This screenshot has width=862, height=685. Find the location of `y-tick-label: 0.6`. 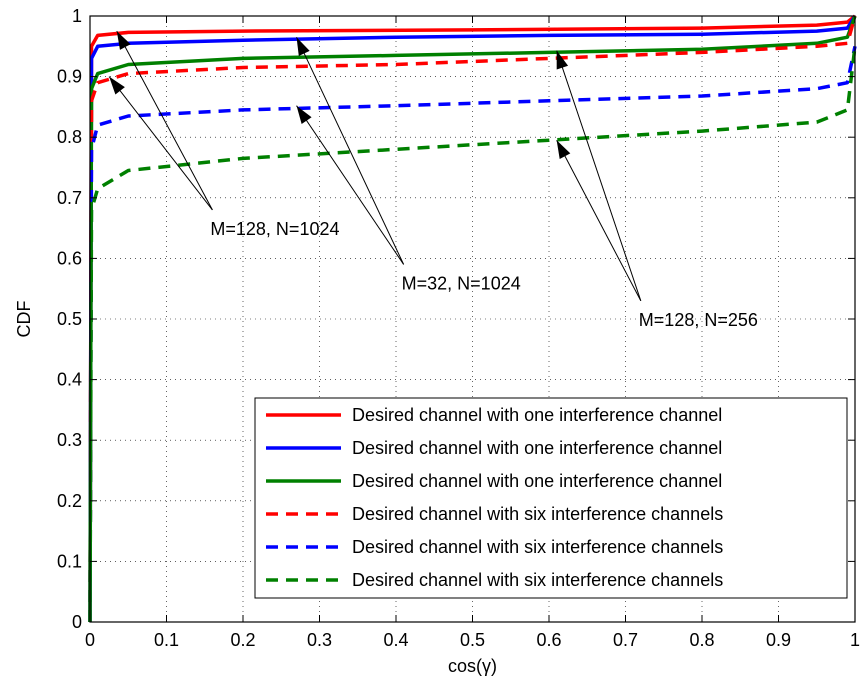

y-tick-label: 0.6 is located at coordinates (69, 258).